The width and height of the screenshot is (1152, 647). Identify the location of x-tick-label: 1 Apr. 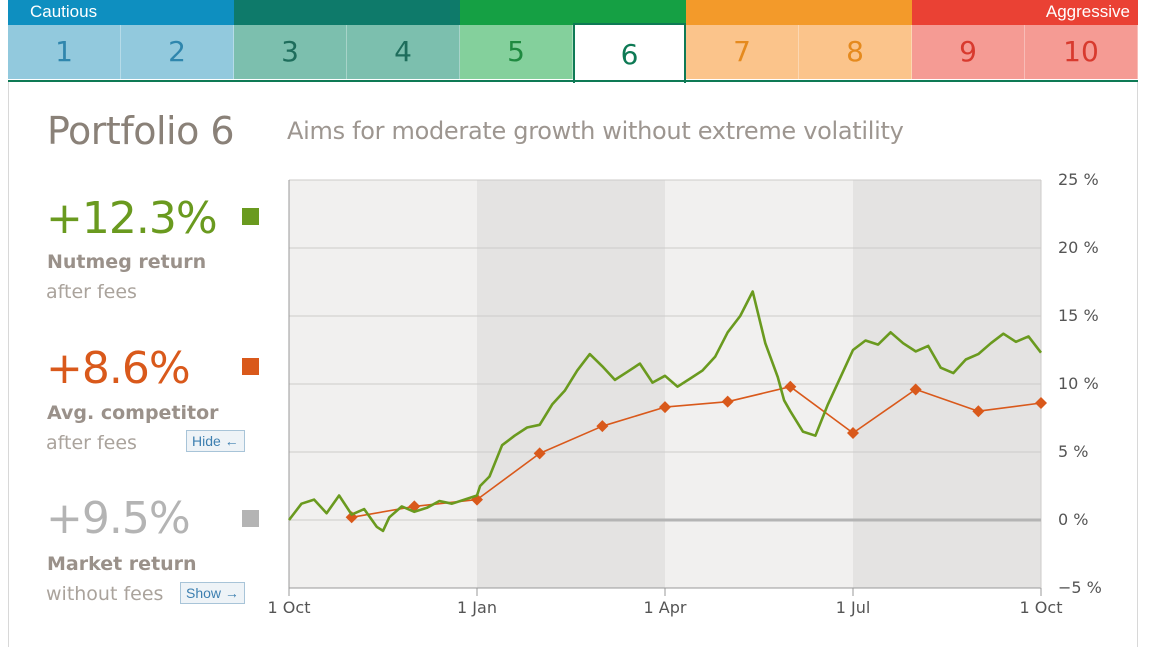
(665, 607).